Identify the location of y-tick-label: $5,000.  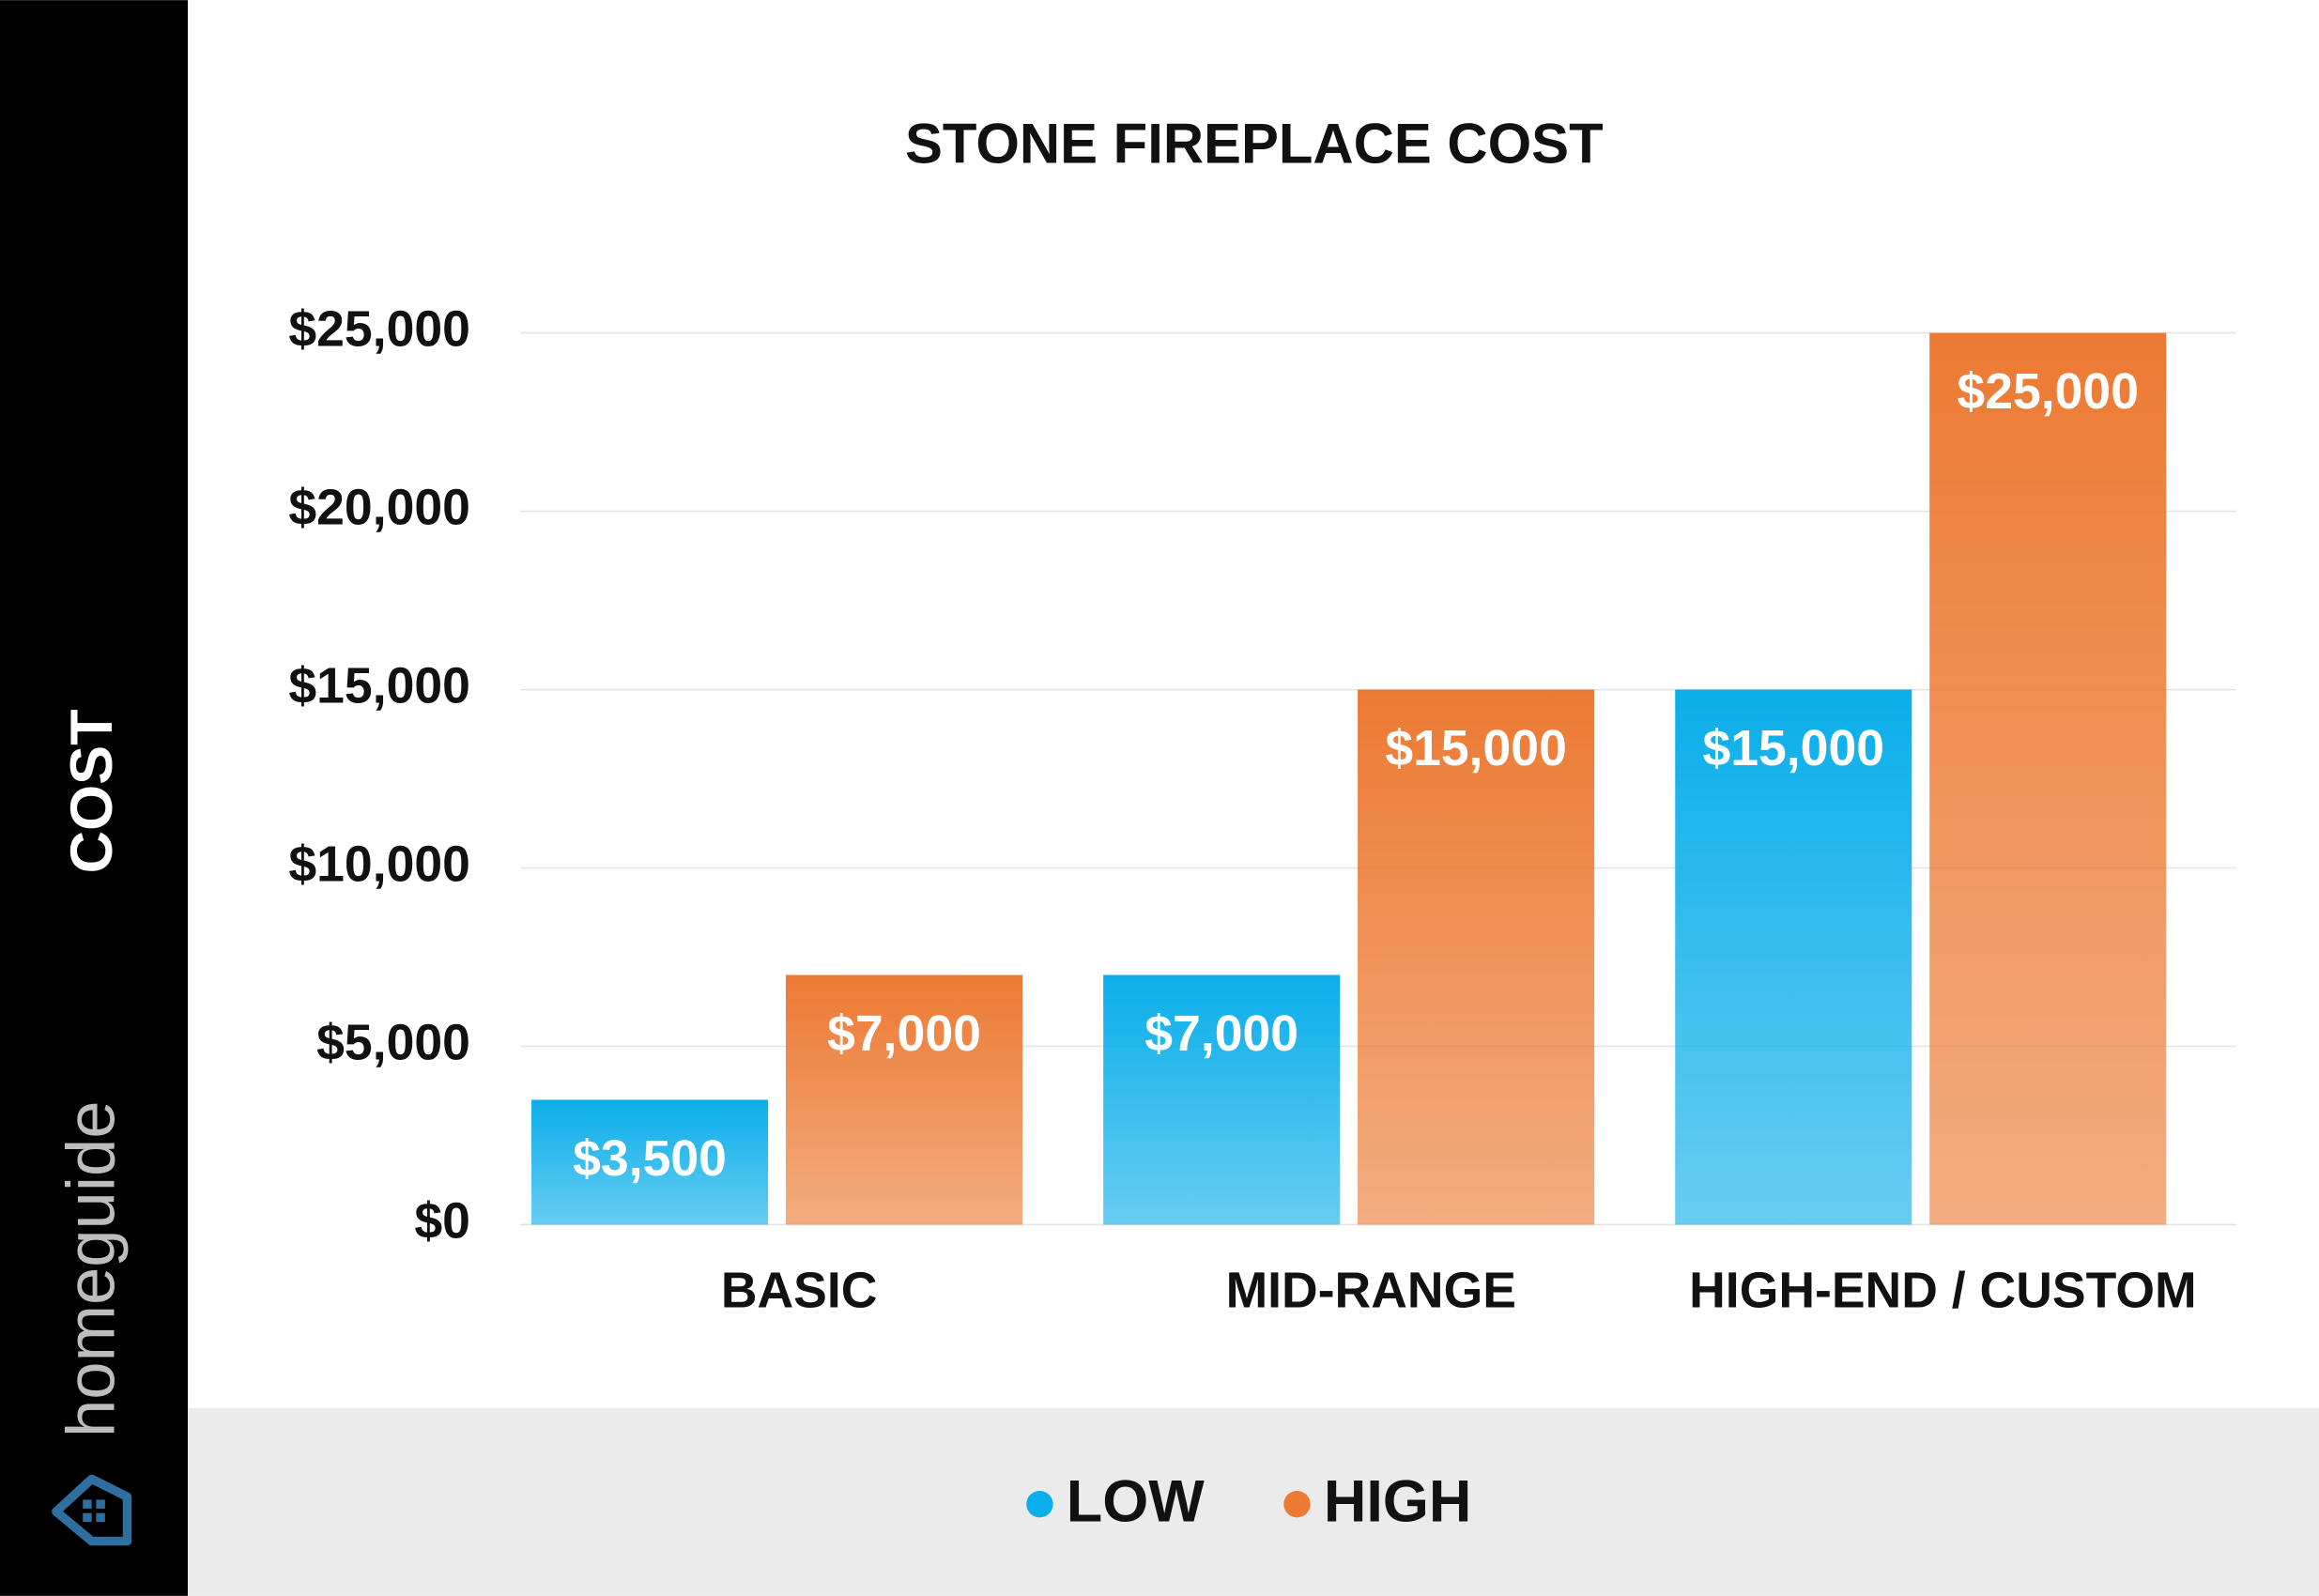
(393, 1043).